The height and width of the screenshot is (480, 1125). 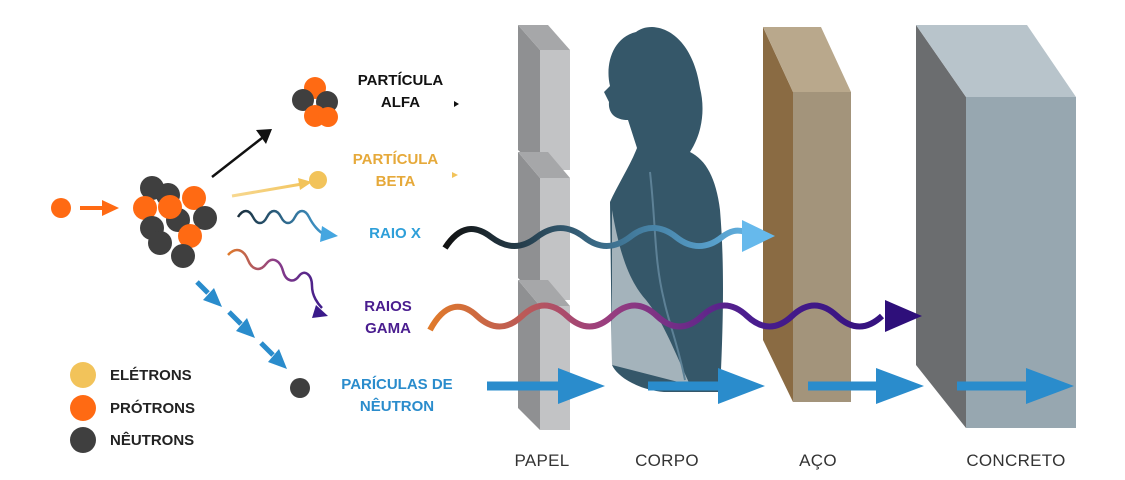 I want to click on label-neutron-line1: PARÍCULAS DE, so click(x=397, y=384).